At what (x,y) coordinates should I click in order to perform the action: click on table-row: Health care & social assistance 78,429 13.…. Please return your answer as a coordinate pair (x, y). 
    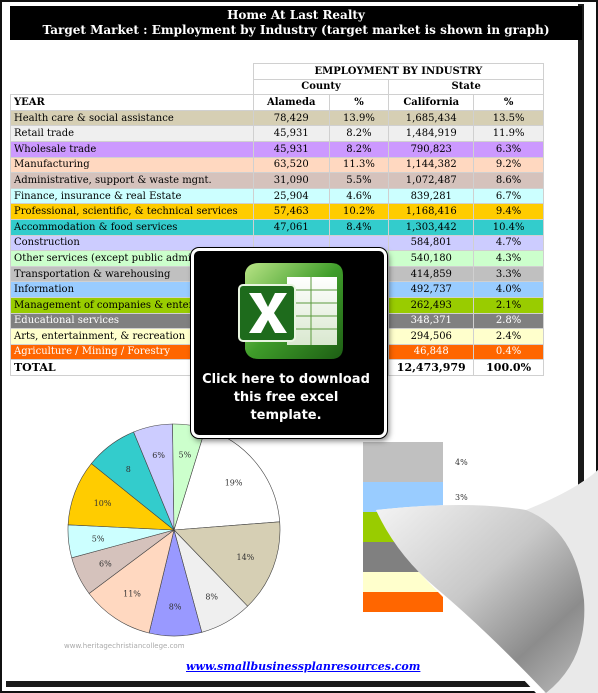
    Looking at the image, I should click on (277, 118).